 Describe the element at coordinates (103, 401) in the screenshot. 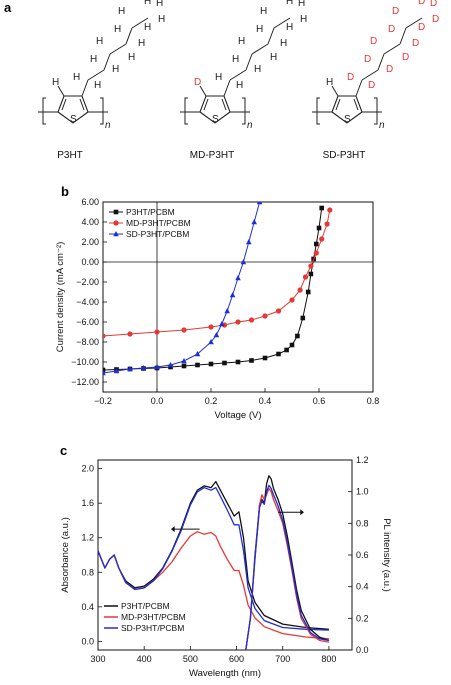

I see `x-tick-label: −0.2` at that location.